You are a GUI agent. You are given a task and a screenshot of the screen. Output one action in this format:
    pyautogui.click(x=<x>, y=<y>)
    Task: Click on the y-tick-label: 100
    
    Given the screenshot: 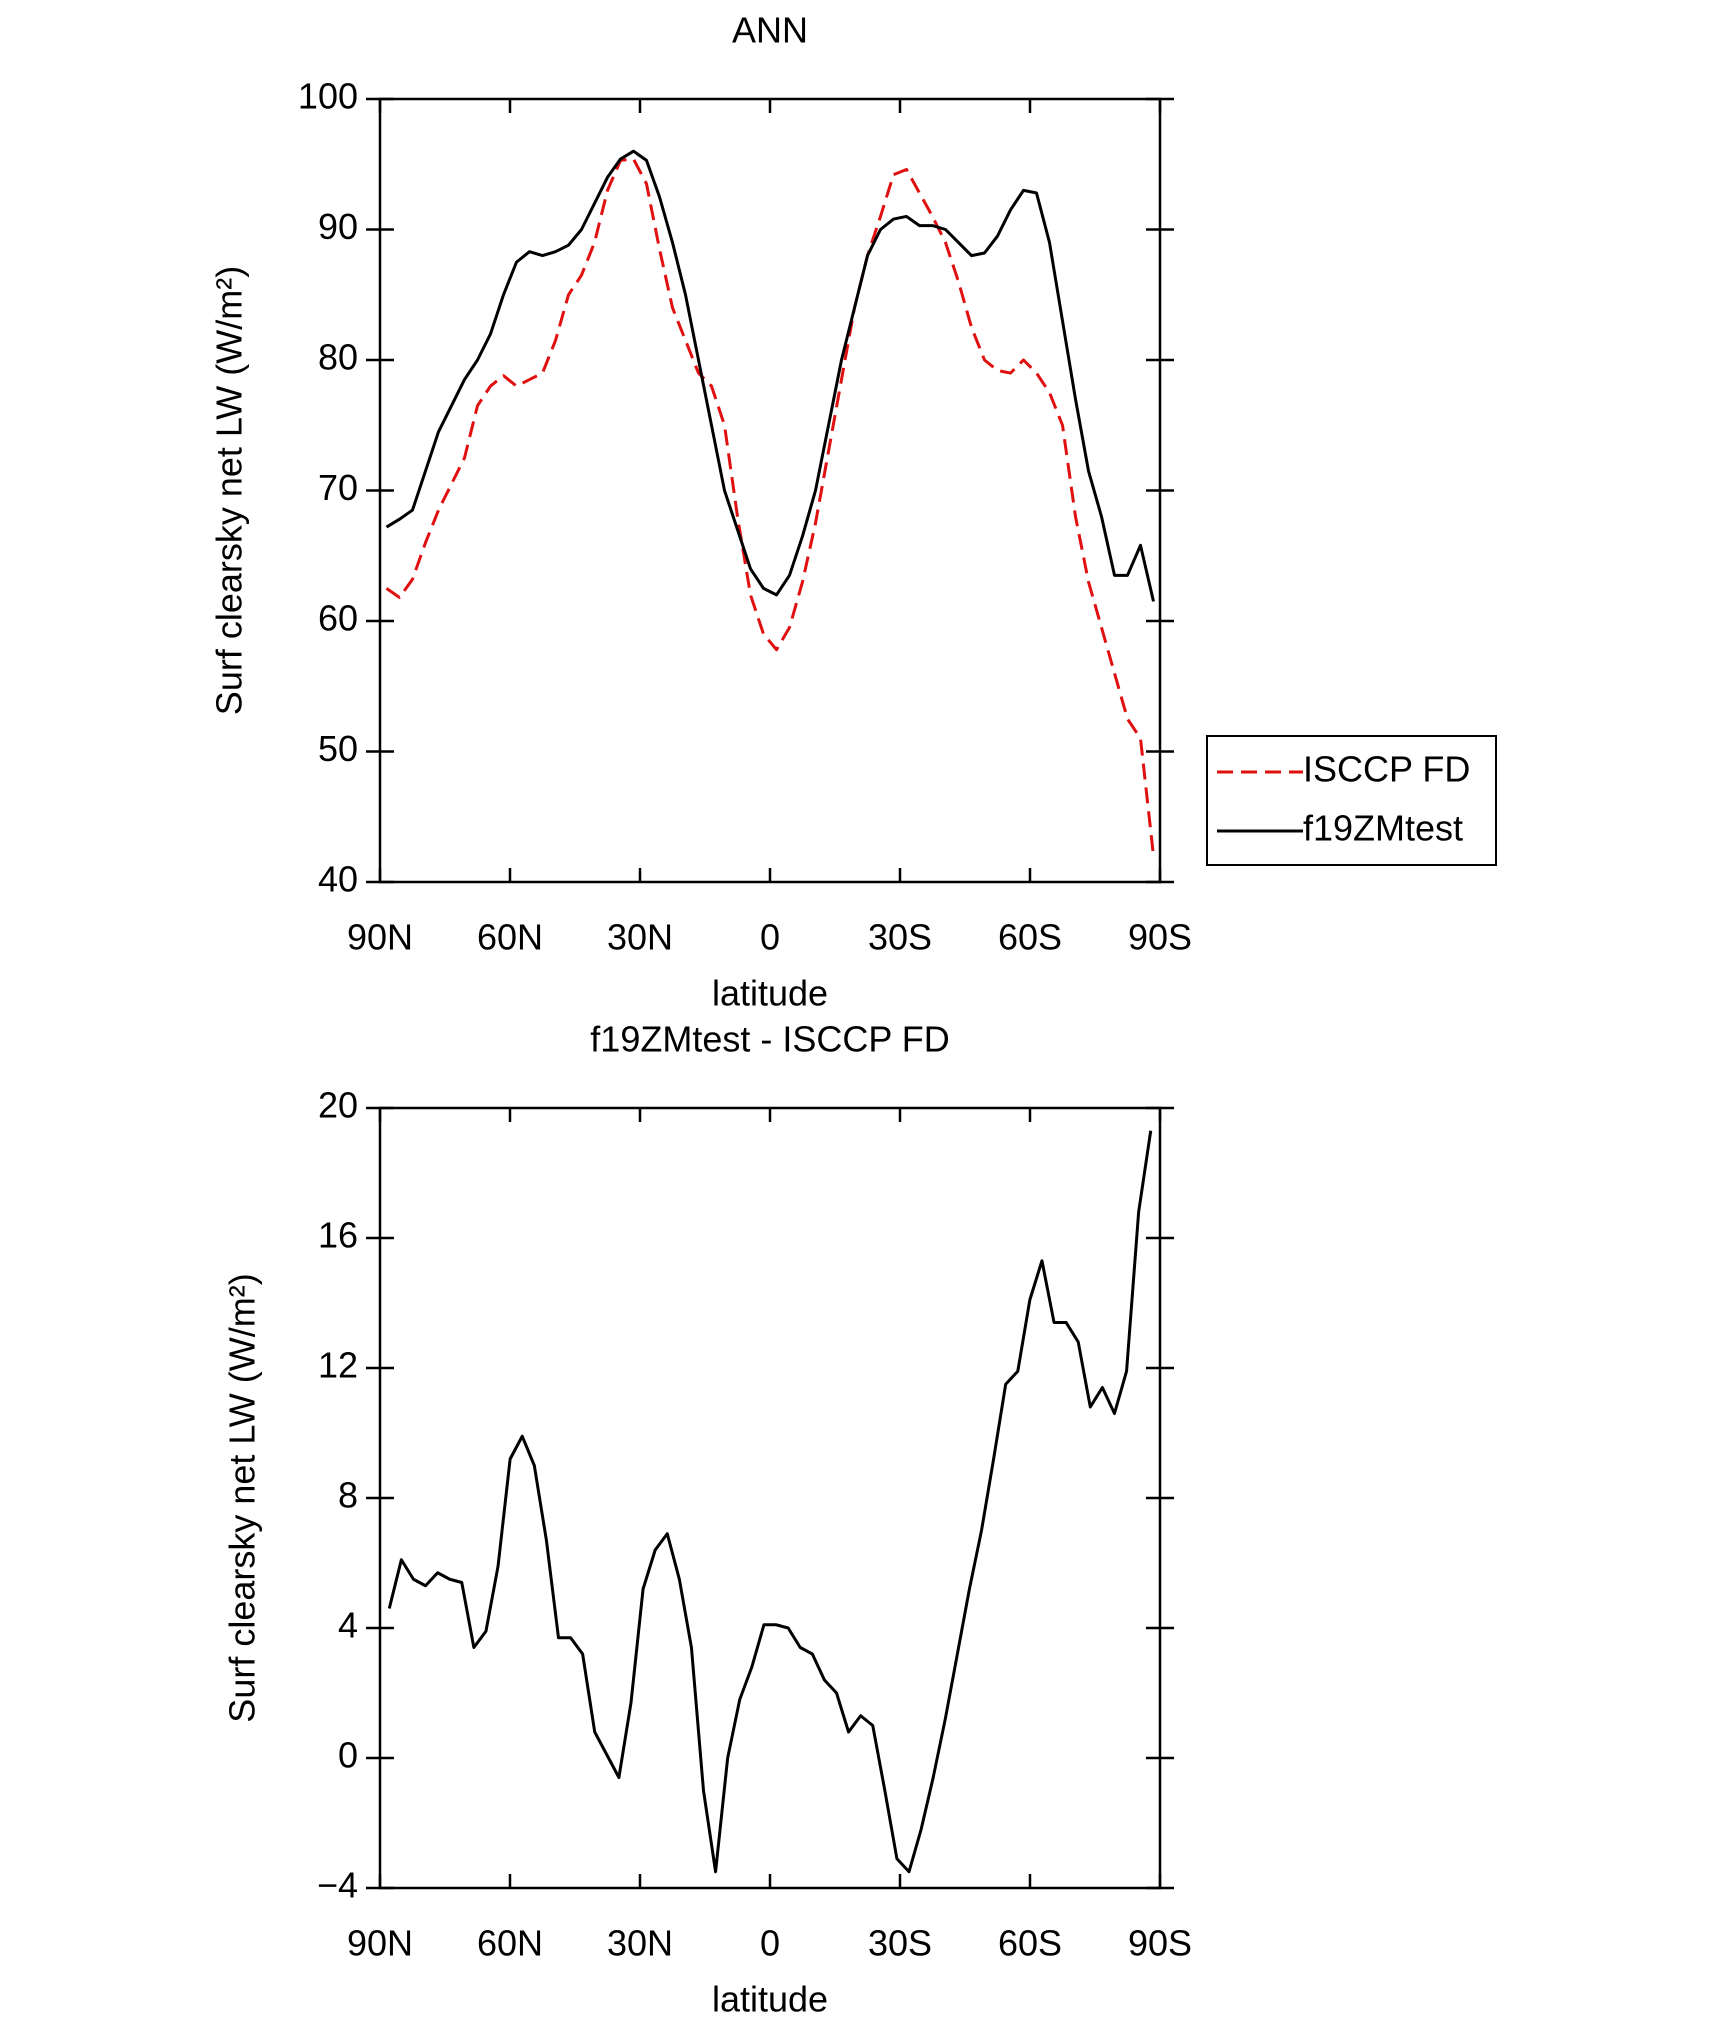 What is the action you would take?
    pyautogui.click(x=328, y=96)
    